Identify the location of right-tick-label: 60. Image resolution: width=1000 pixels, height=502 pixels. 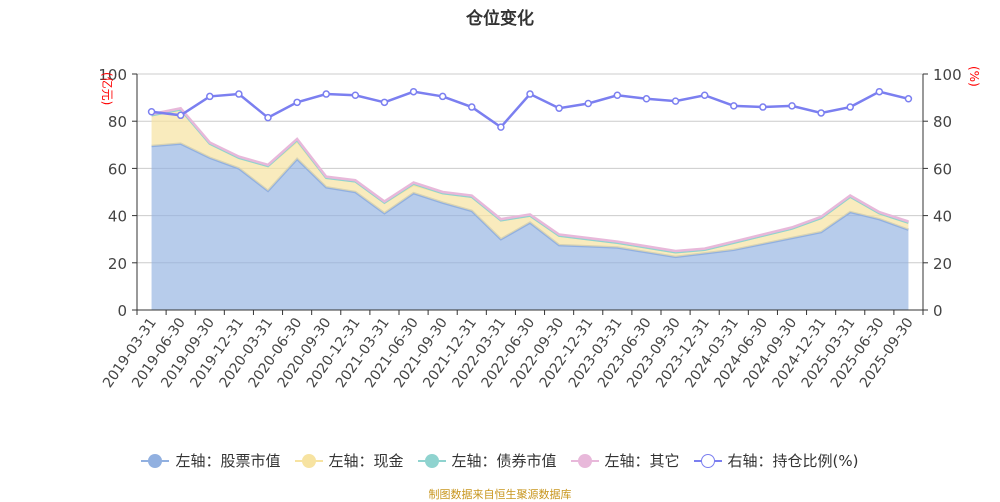
(942, 169).